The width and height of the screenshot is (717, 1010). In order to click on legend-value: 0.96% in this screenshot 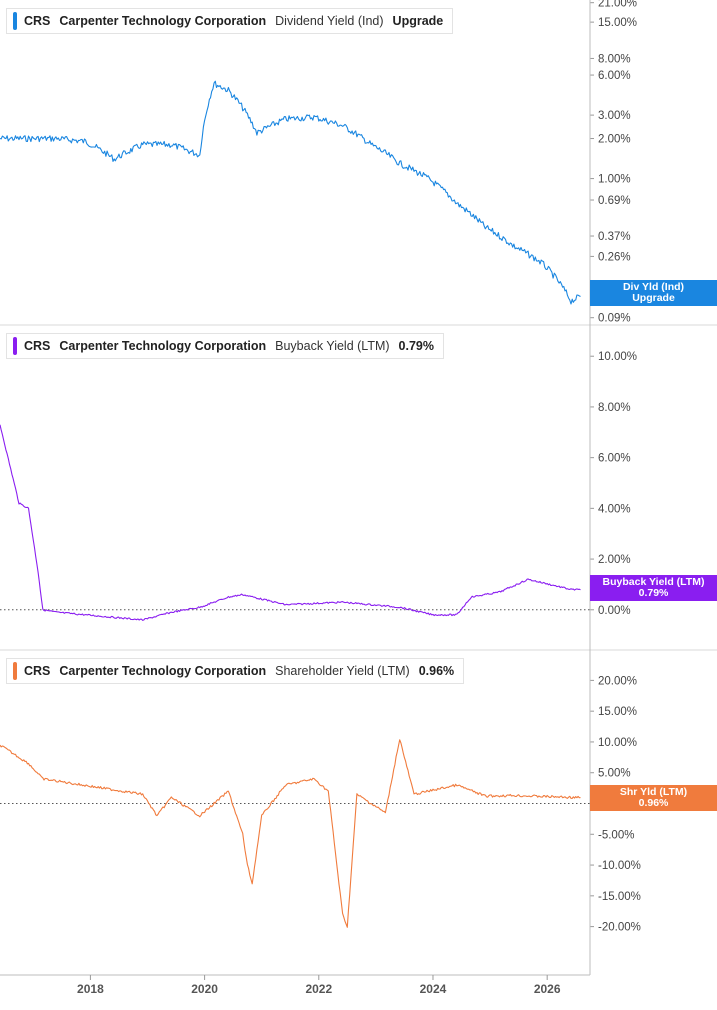, I will do `click(436, 671)`.